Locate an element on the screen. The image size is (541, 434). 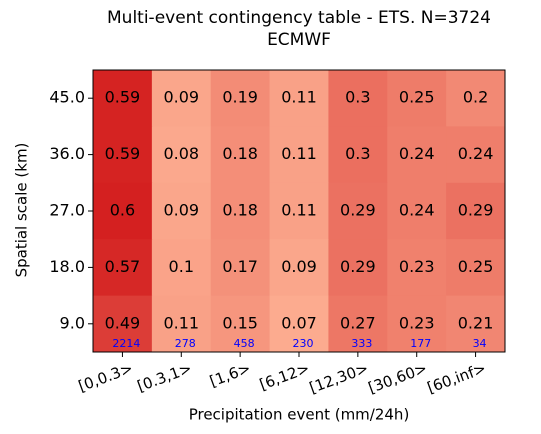
cell-label: 0.27 is located at coordinates (358, 322).